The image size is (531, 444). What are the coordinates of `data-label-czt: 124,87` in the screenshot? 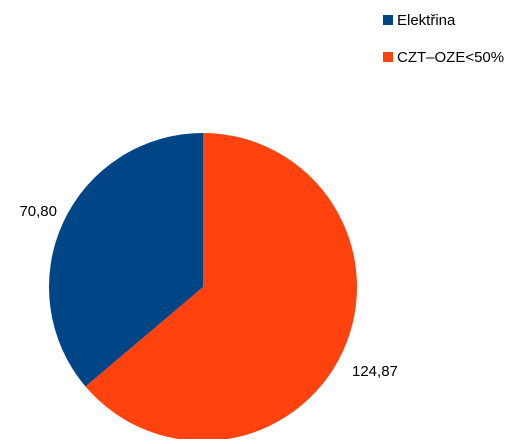 It's located at (375, 371).